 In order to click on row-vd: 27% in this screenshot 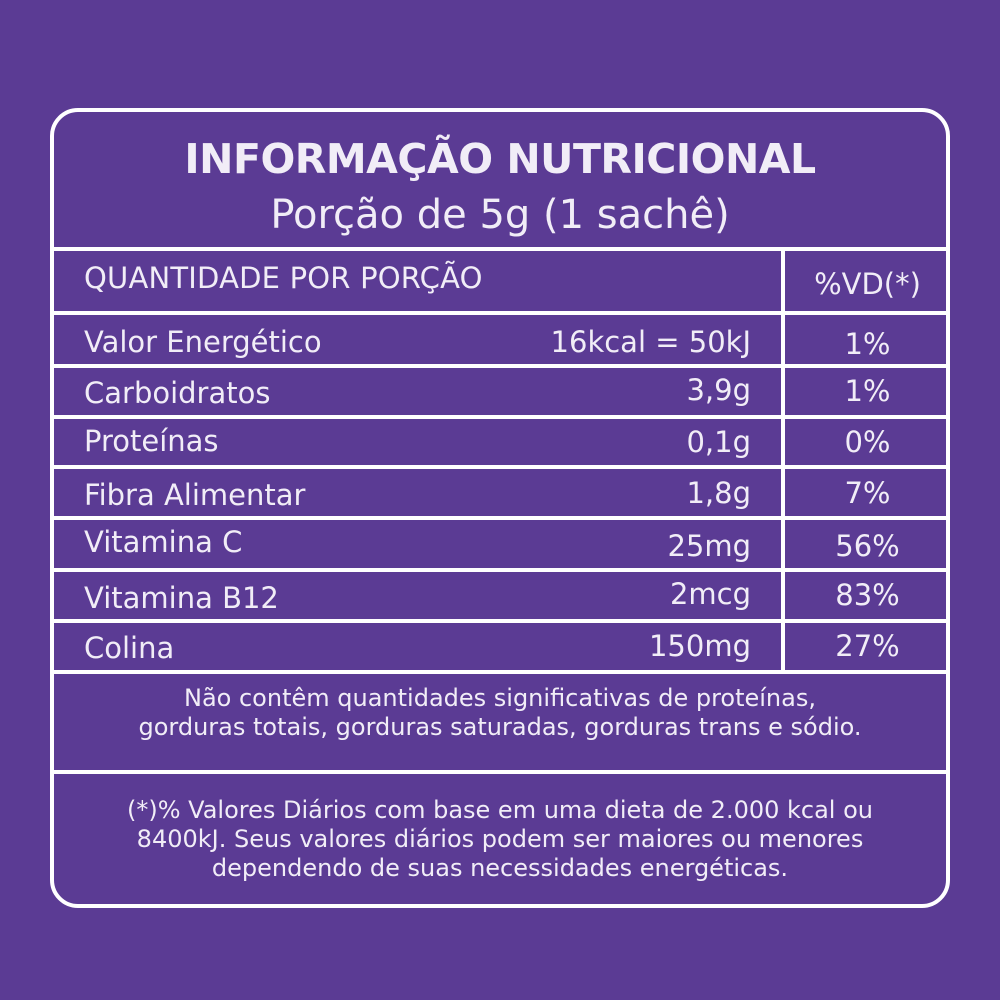, I will do `click(867, 646)`.